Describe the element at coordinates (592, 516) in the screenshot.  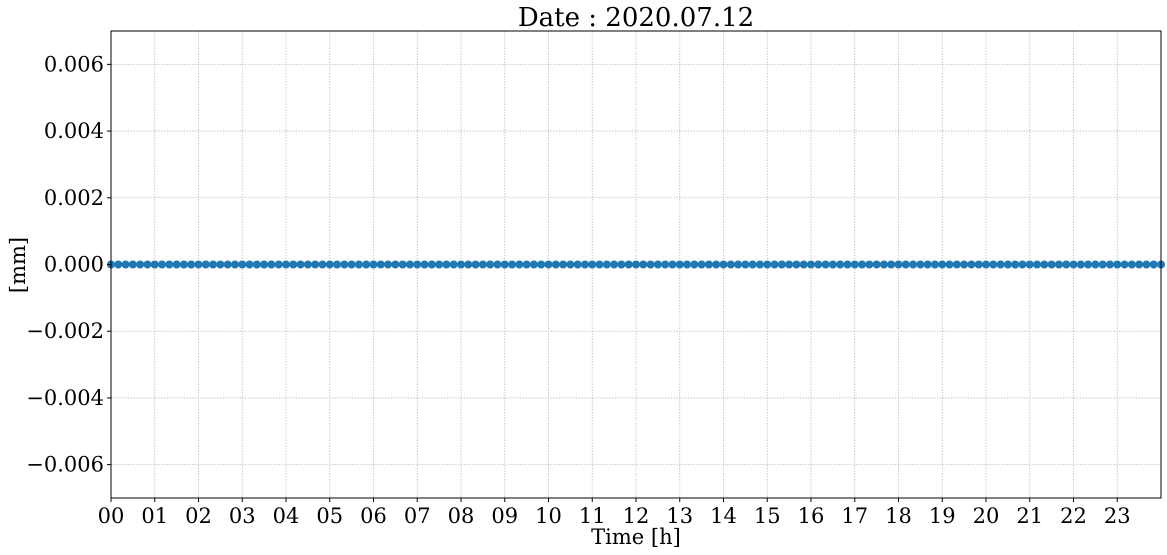
I see `x-tick-label: 11` at that location.